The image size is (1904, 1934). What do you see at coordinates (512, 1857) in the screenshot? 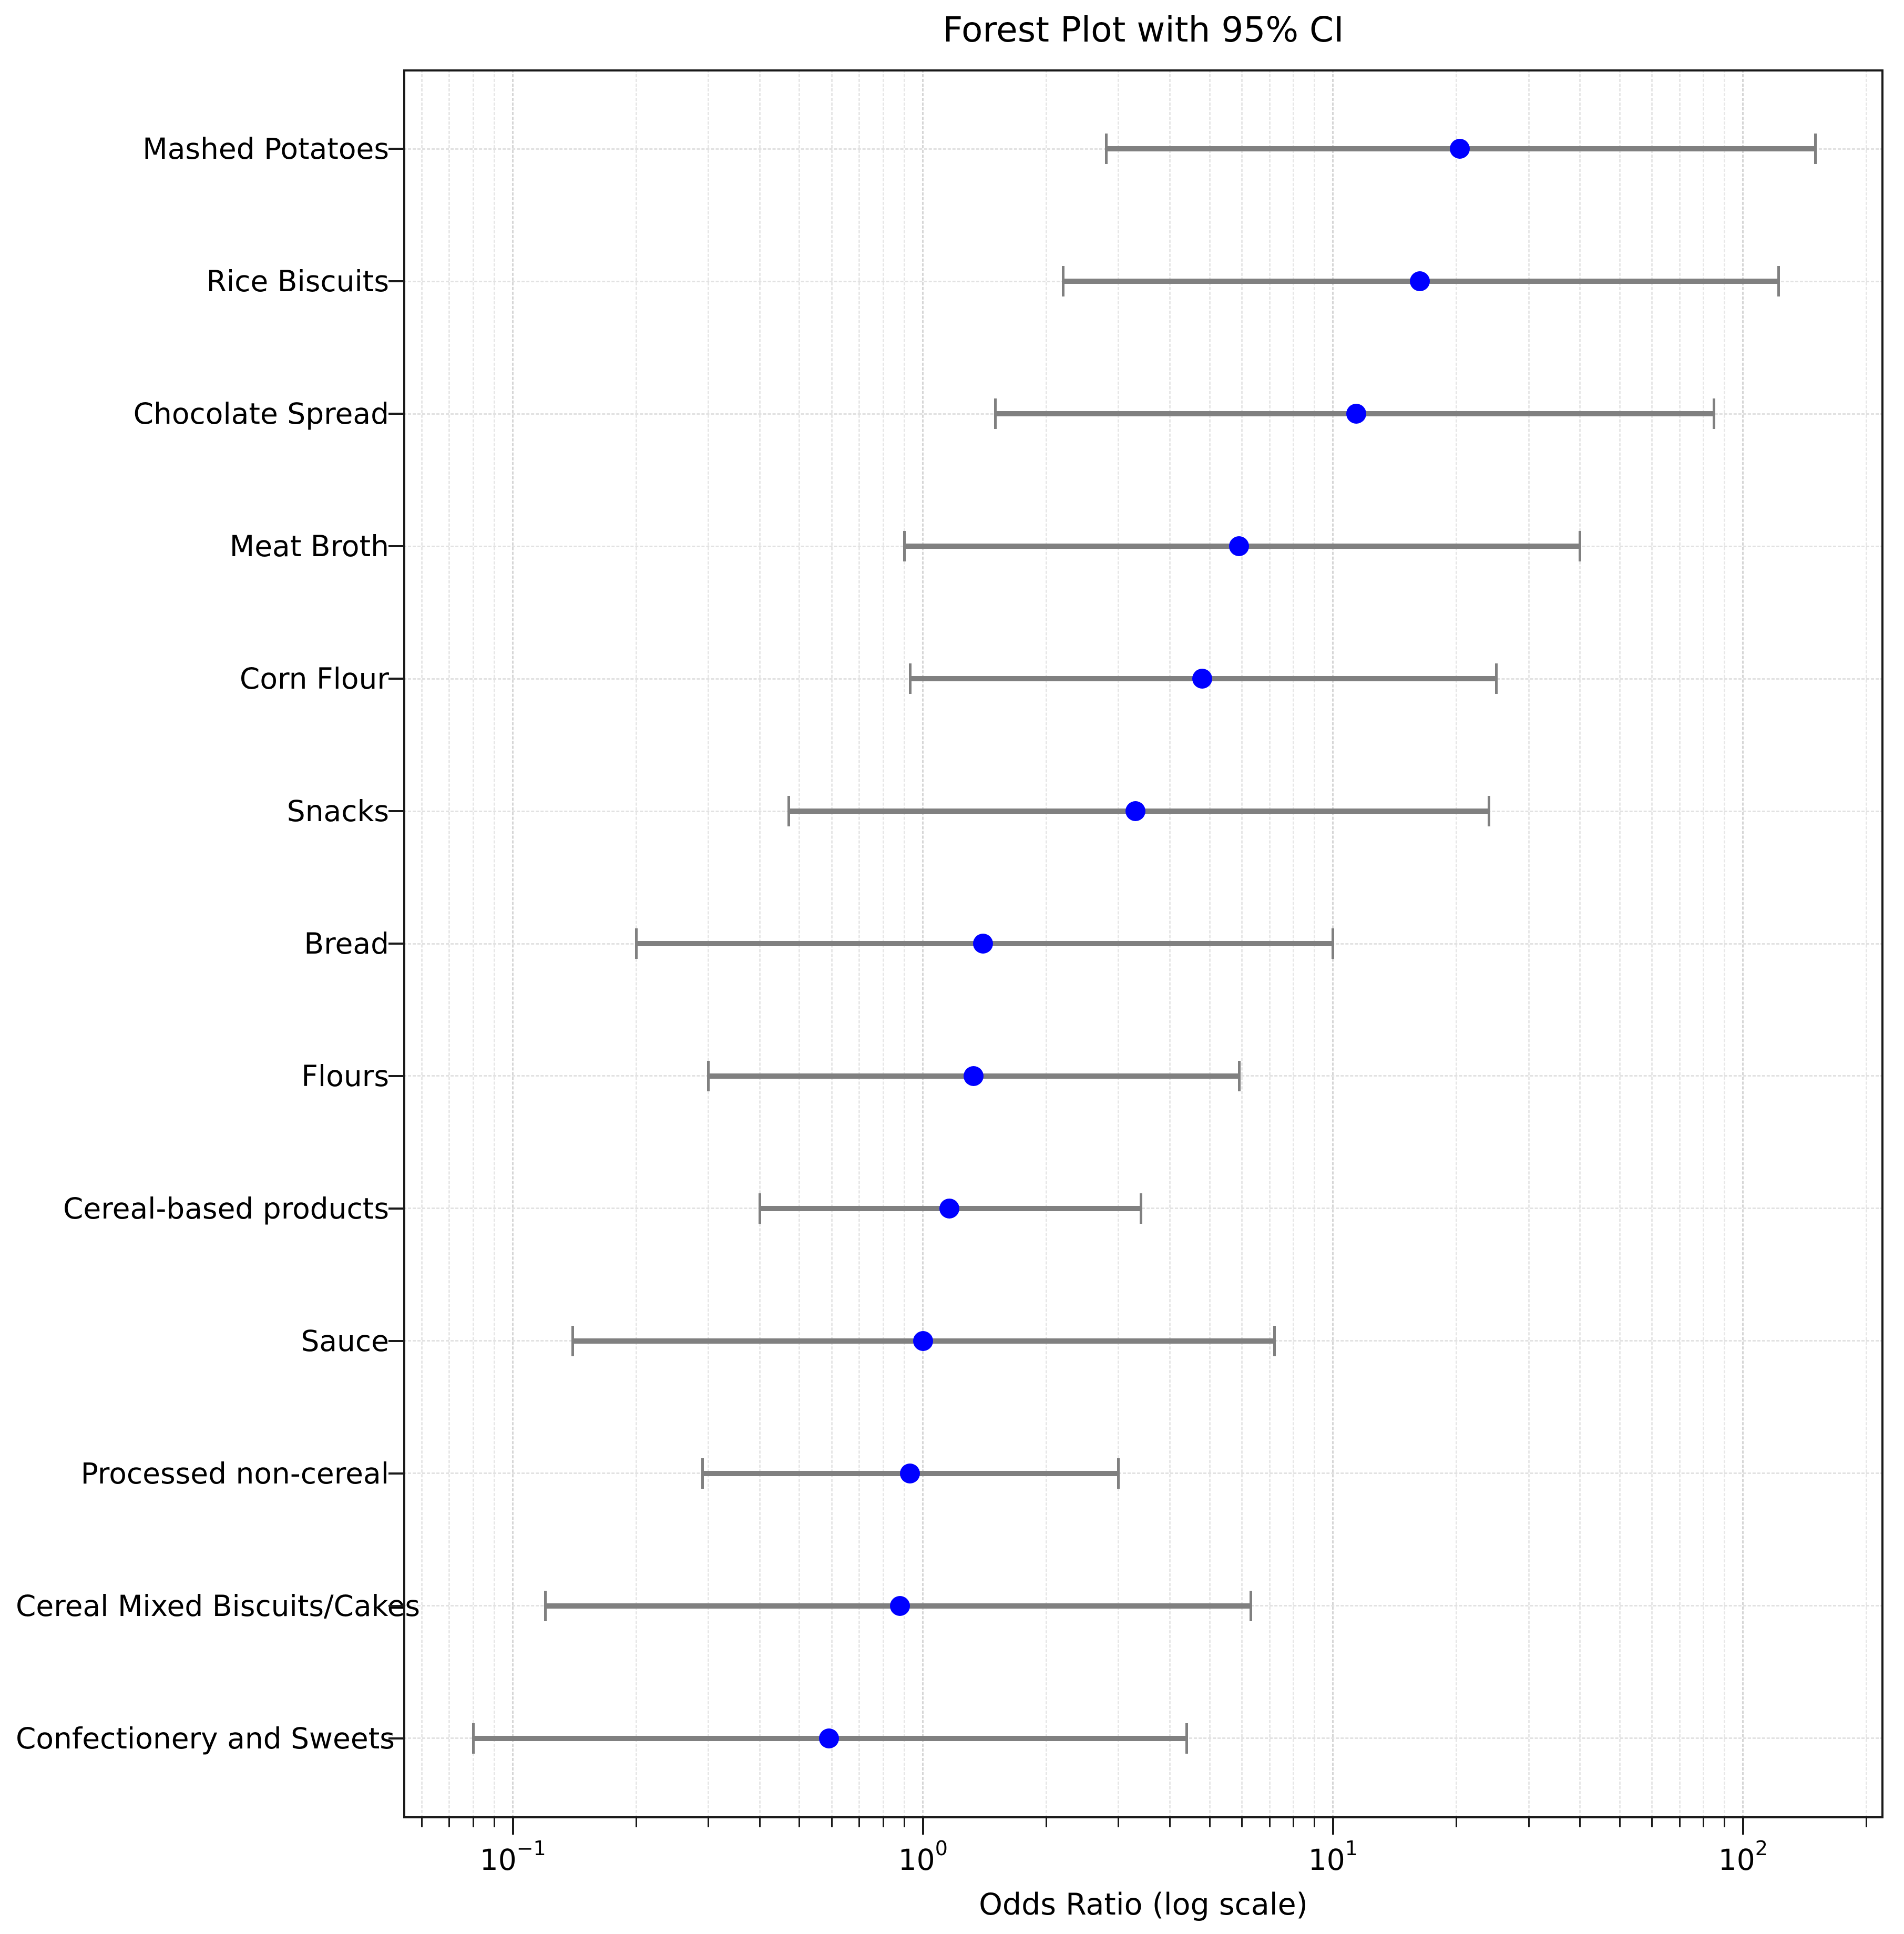
I see `x-tick-label: 10⁻¹` at bounding box center [512, 1857].